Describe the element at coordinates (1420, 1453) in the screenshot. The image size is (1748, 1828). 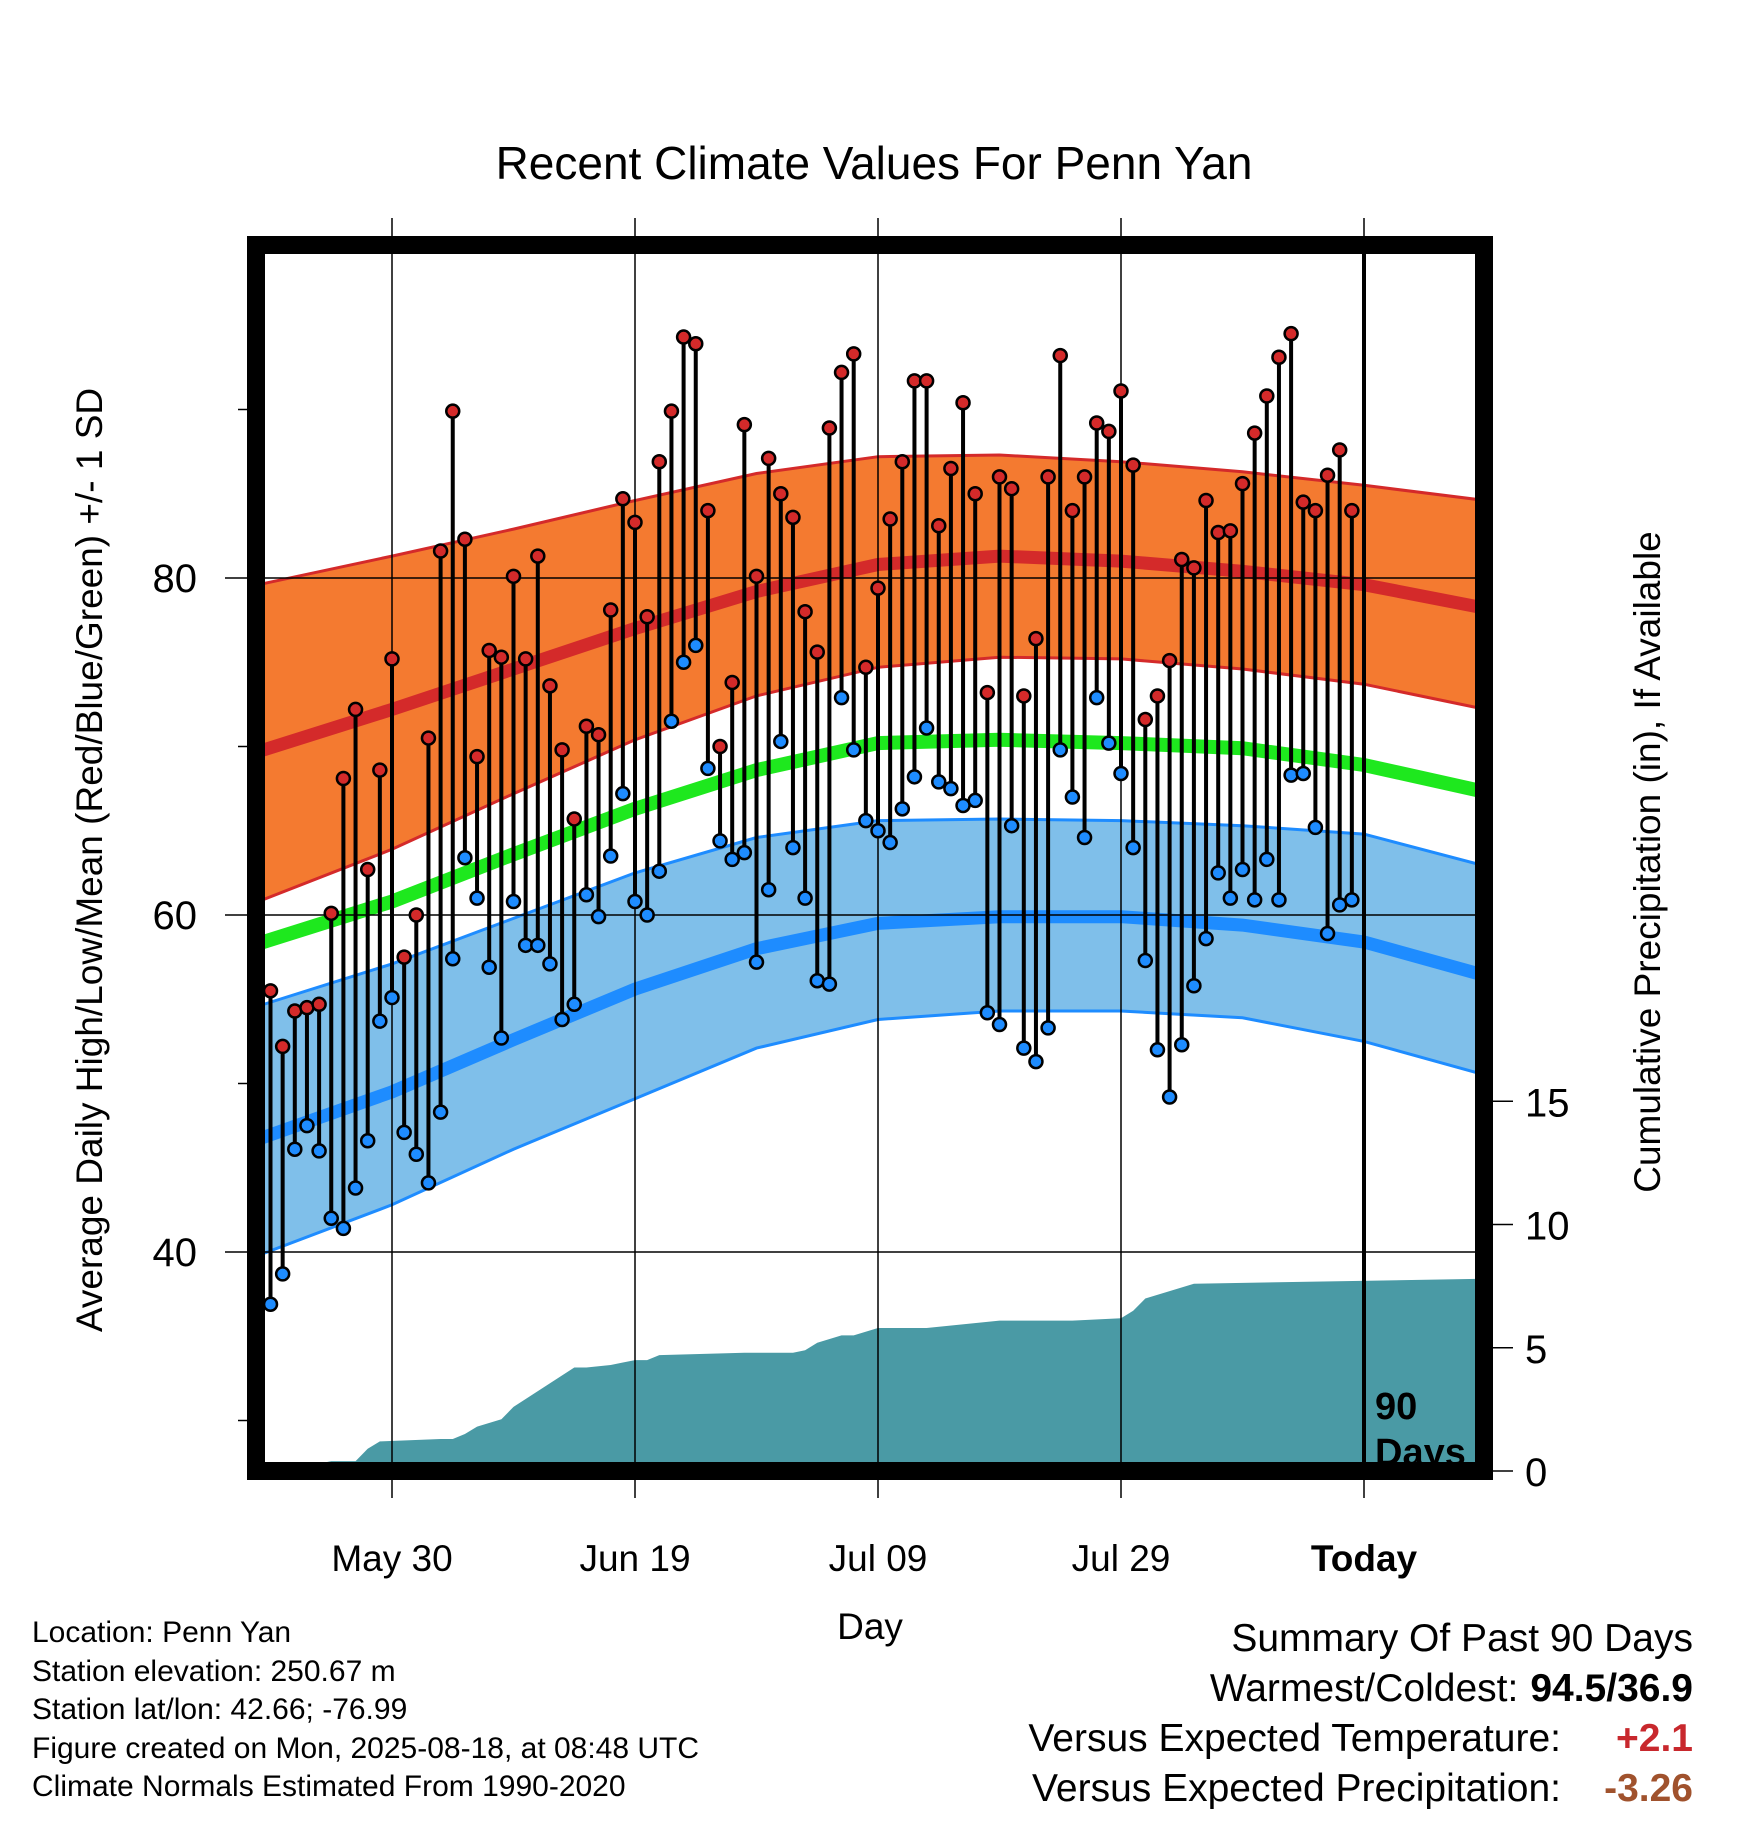
I see `today-days-line2: Days` at that location.